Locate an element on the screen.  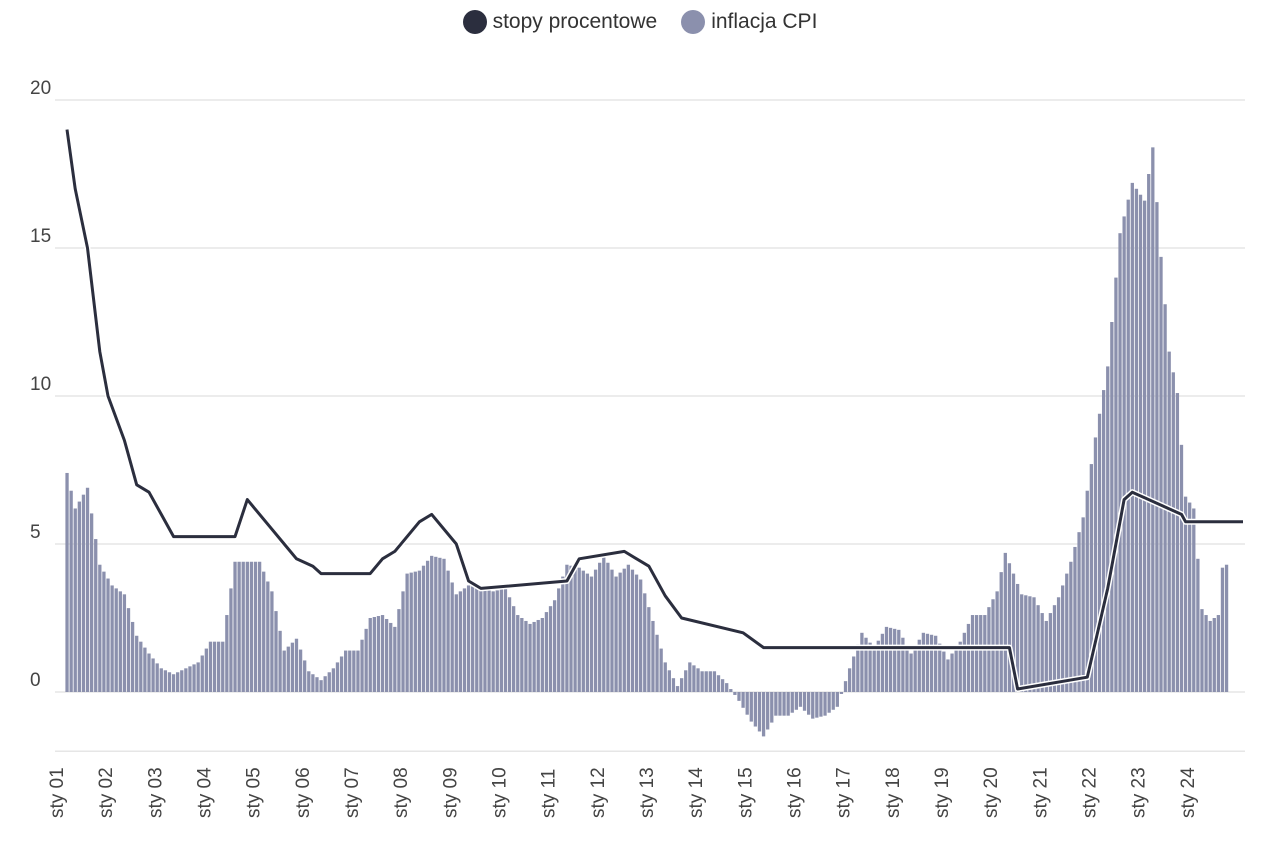
legend-item-stopy: stopy procentowe is located at coordinates (560, 22).